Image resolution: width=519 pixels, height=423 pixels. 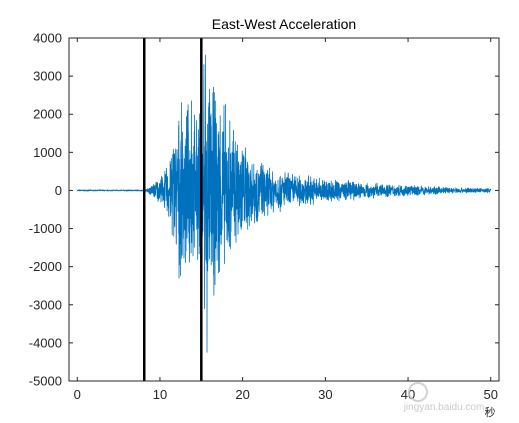 I want to click on y-tick-label: 2000, so click(x=47, y=114).